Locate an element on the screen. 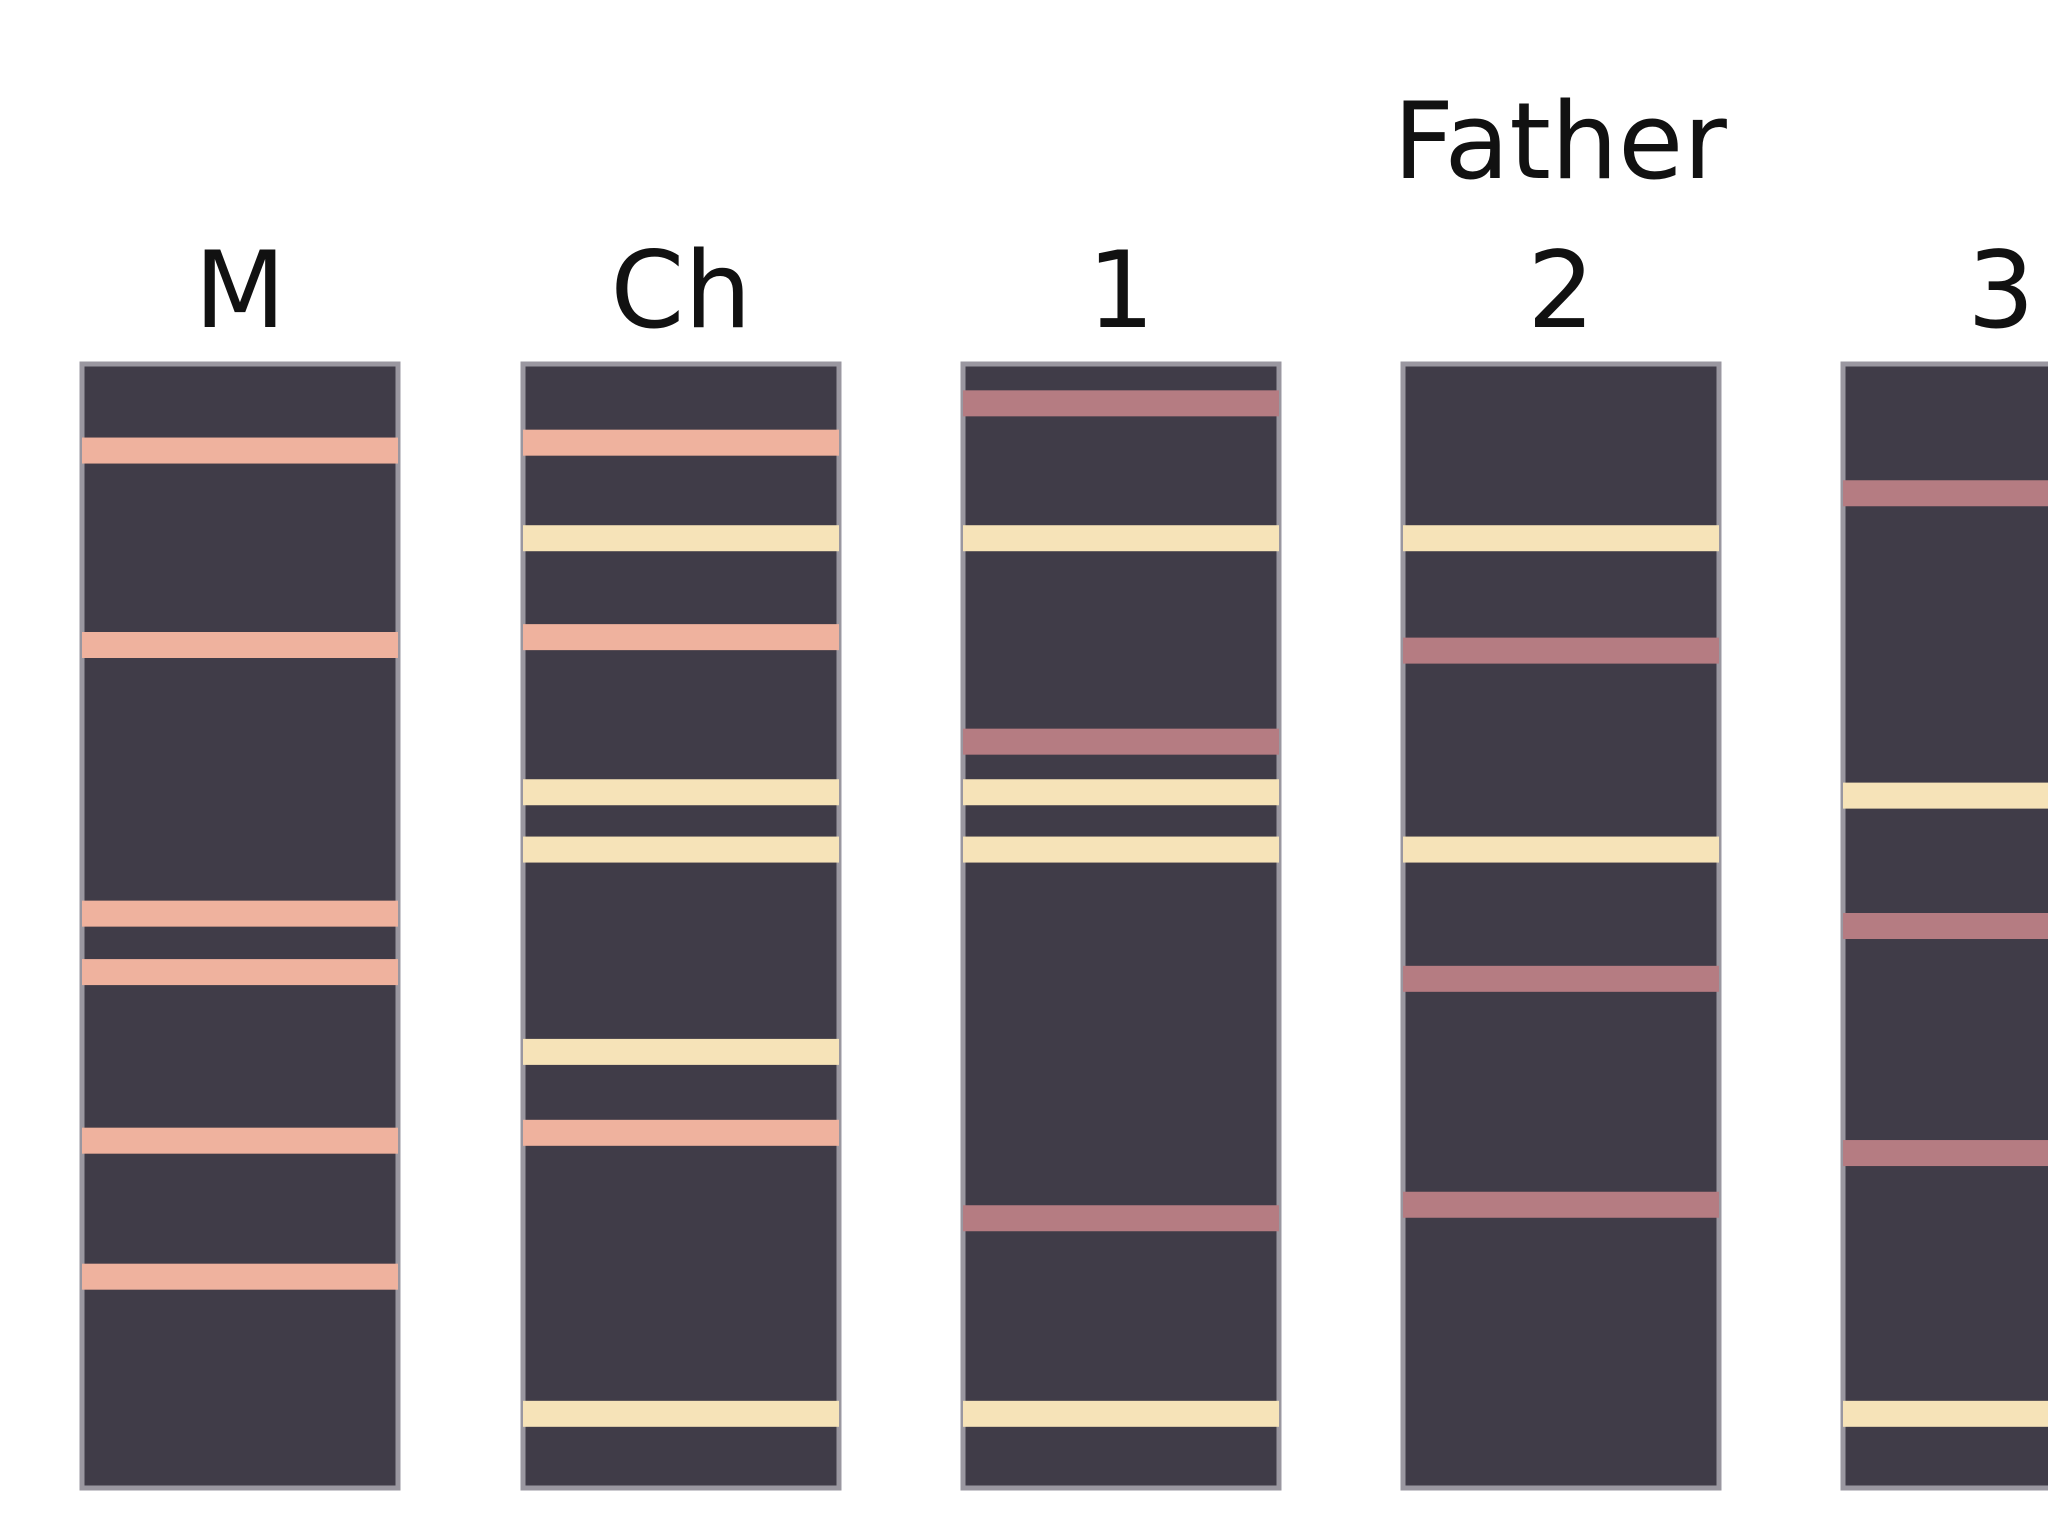 This screenshot has height=1536, width=2048. lane-father-1: 1 is located at coordinates (1121, 860).